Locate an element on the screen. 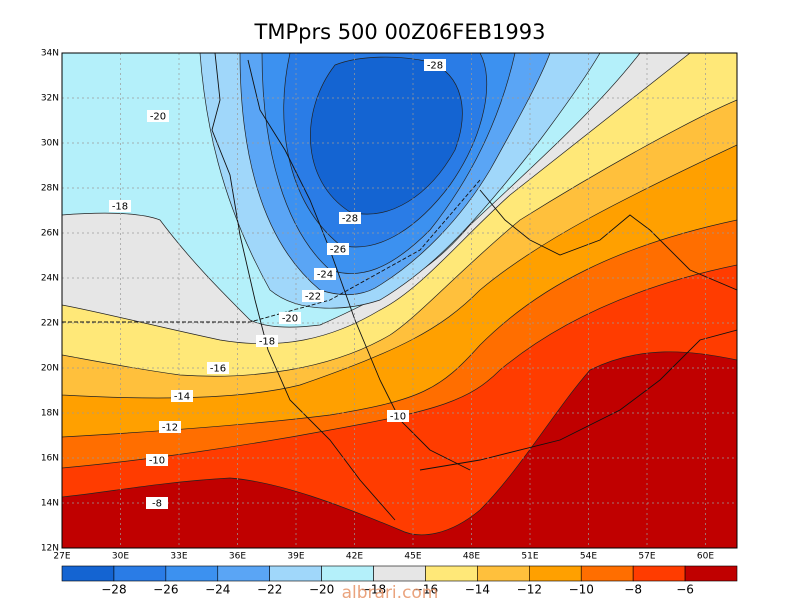 This screenshot has height=600, width=800. lon-label: 39E is located at coordinates (295, 557).